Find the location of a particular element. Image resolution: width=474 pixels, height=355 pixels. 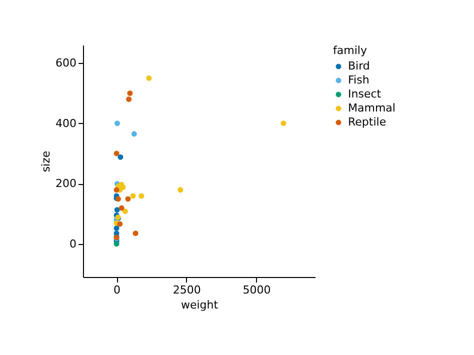

x-tick-label: 0 is located at coordinates (117, 290).